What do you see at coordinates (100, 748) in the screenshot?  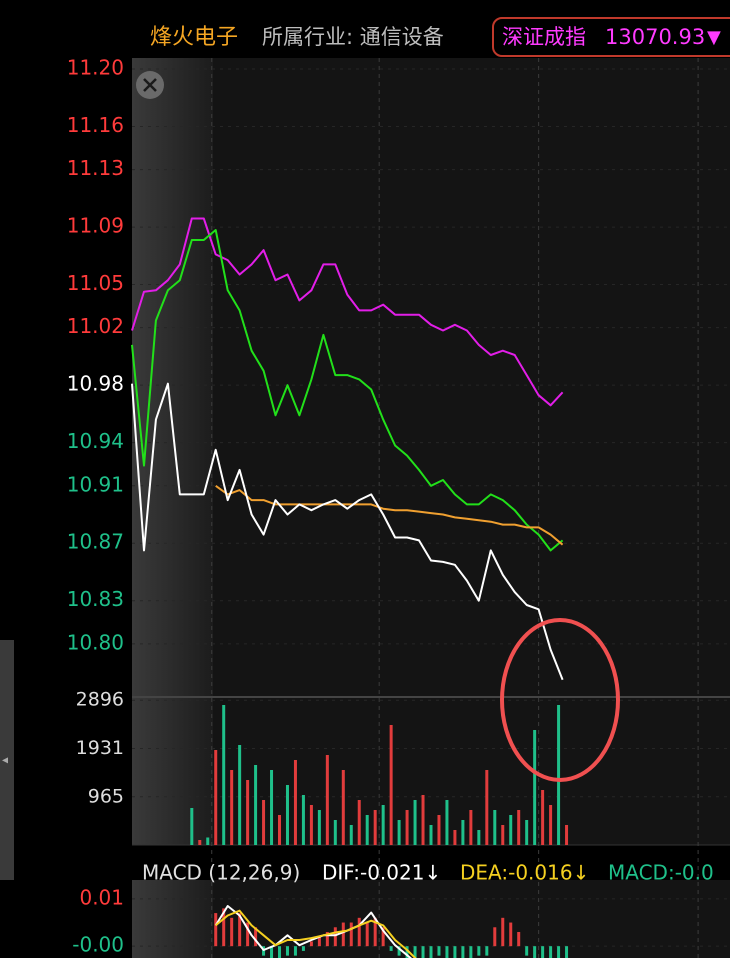 I see `y-tick-label: 1931` at bounding box center [100, 748].